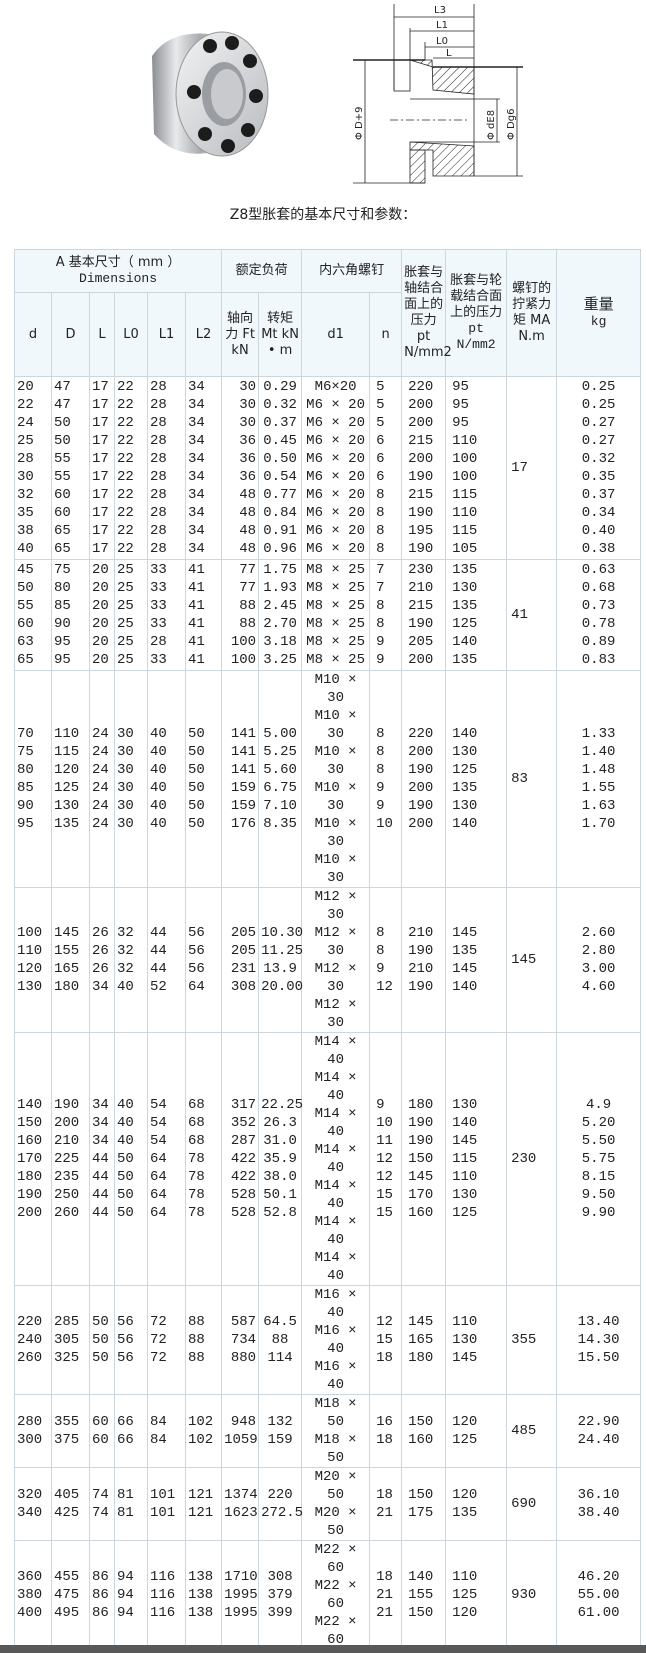 The image size is (646, 1653). What do you see at coordinates (280, 1141) in the screenshot?
I see `cell-value: 31.0` at bounding box center [280, 1141].